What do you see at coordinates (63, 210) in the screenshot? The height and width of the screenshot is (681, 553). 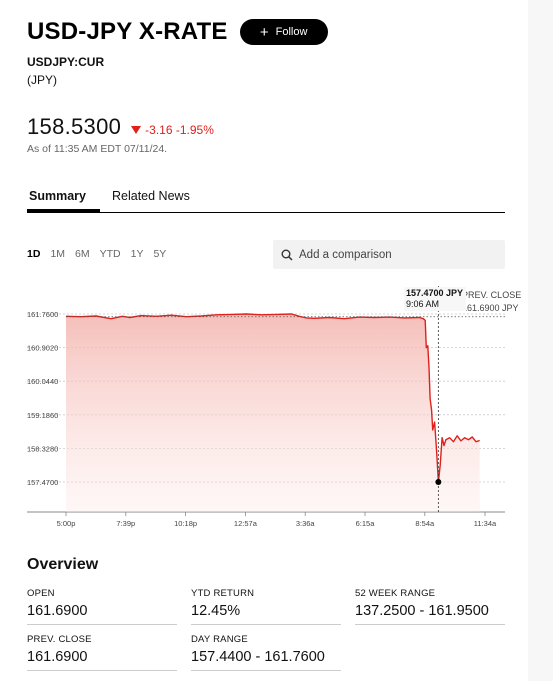 I see `active-tab-indicator` at bounding box center [63, 210].